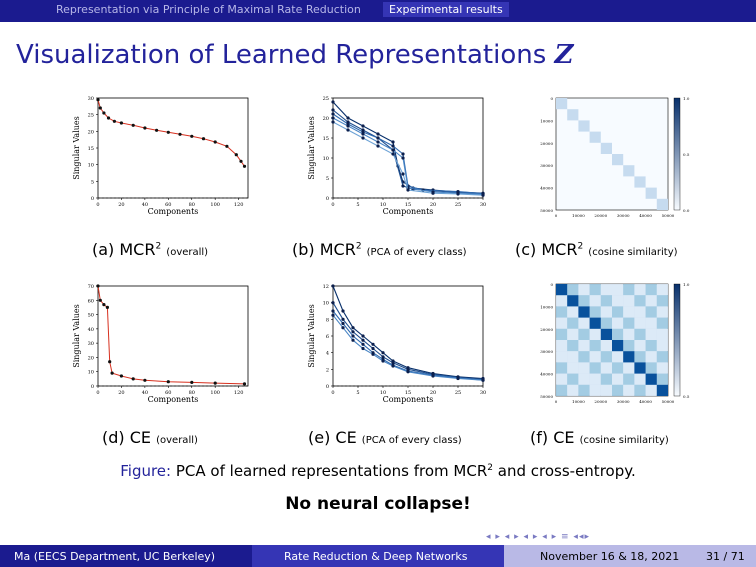 The width and height of the screenshot is (756, 567). Describe the element at coordinates (411, 440) in the screenshot. I see `caption-e-note: (PCA of every class)` at that location.